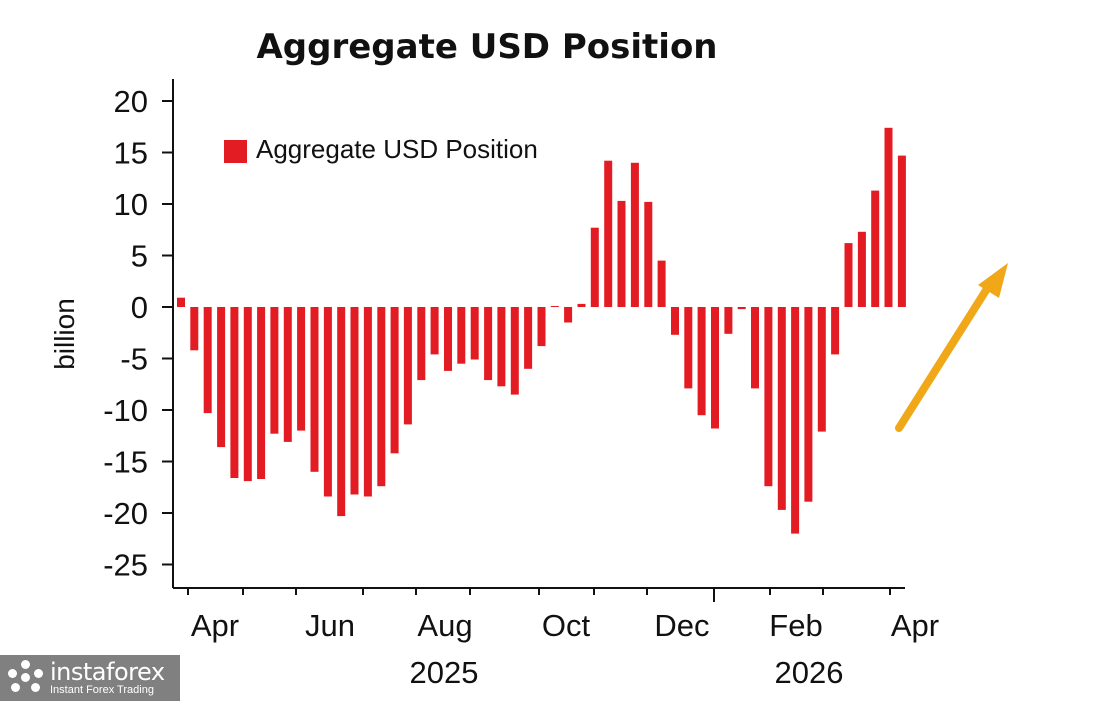  Describe the element at coordinates (125, 410) in the screenshot. I see `y-tick-label: -10` at that location.